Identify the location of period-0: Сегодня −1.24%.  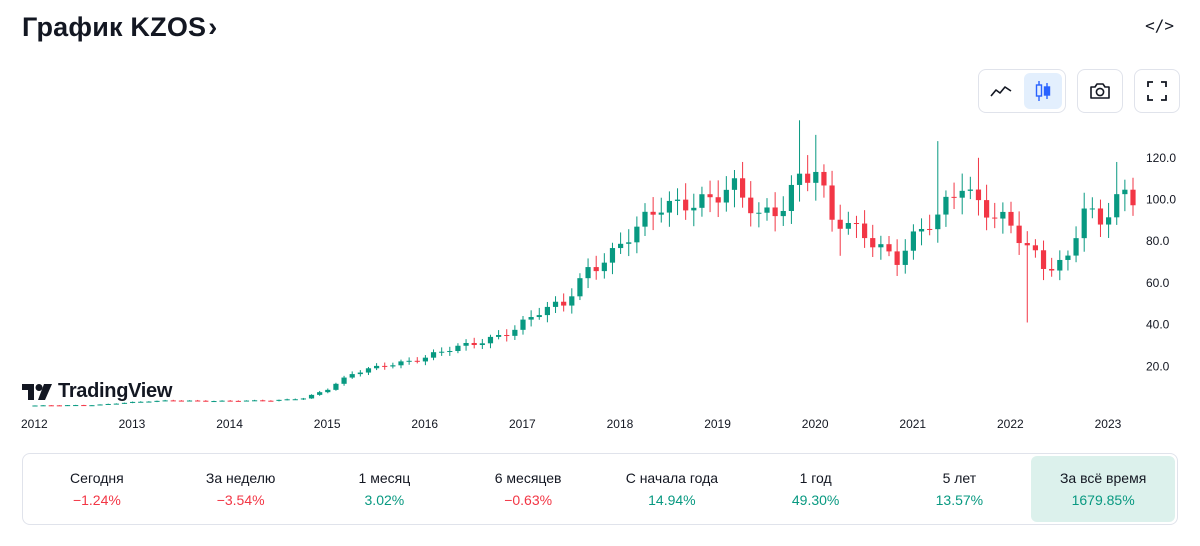
(97, 489).